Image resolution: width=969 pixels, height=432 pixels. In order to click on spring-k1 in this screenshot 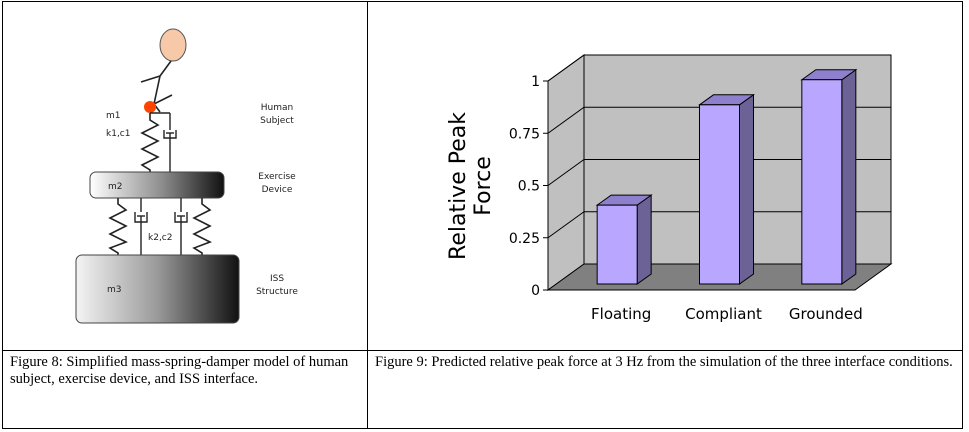, I will do `click(150, 142)`.